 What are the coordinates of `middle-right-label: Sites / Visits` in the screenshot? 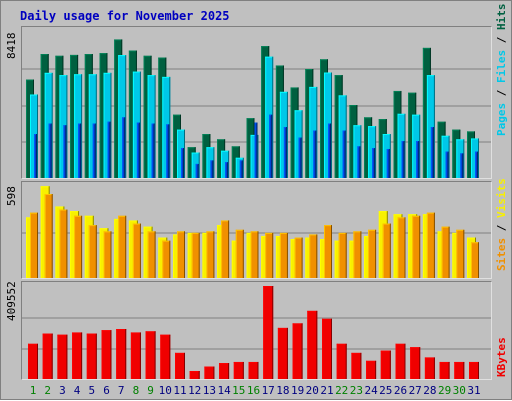 It's located at (501, 224).